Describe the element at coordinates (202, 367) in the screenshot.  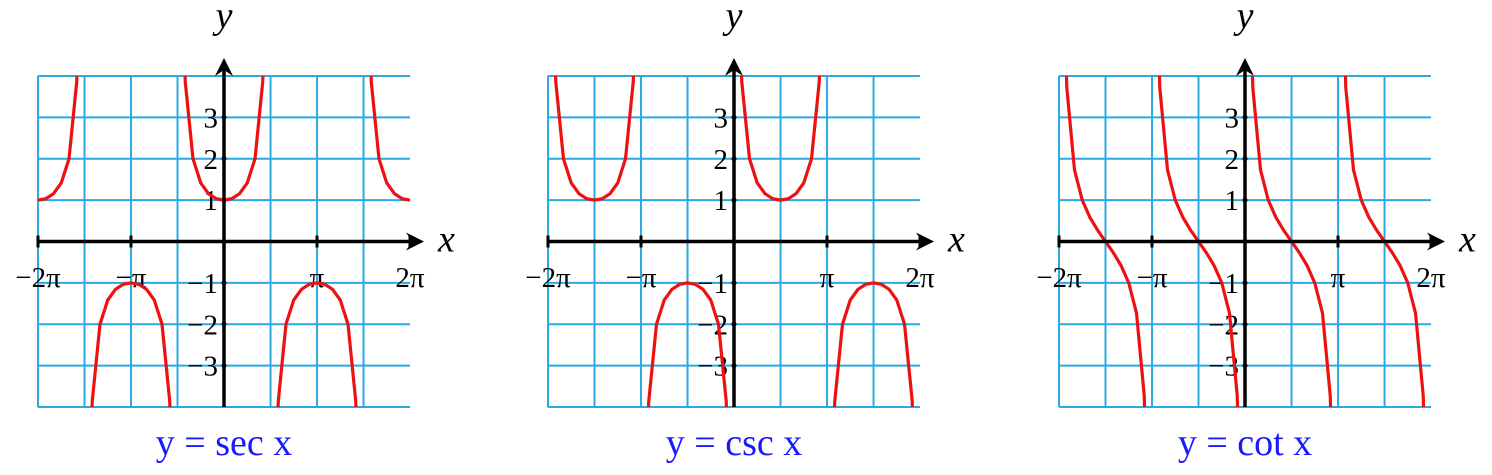
I see `y-tick-label: −3` at that location.